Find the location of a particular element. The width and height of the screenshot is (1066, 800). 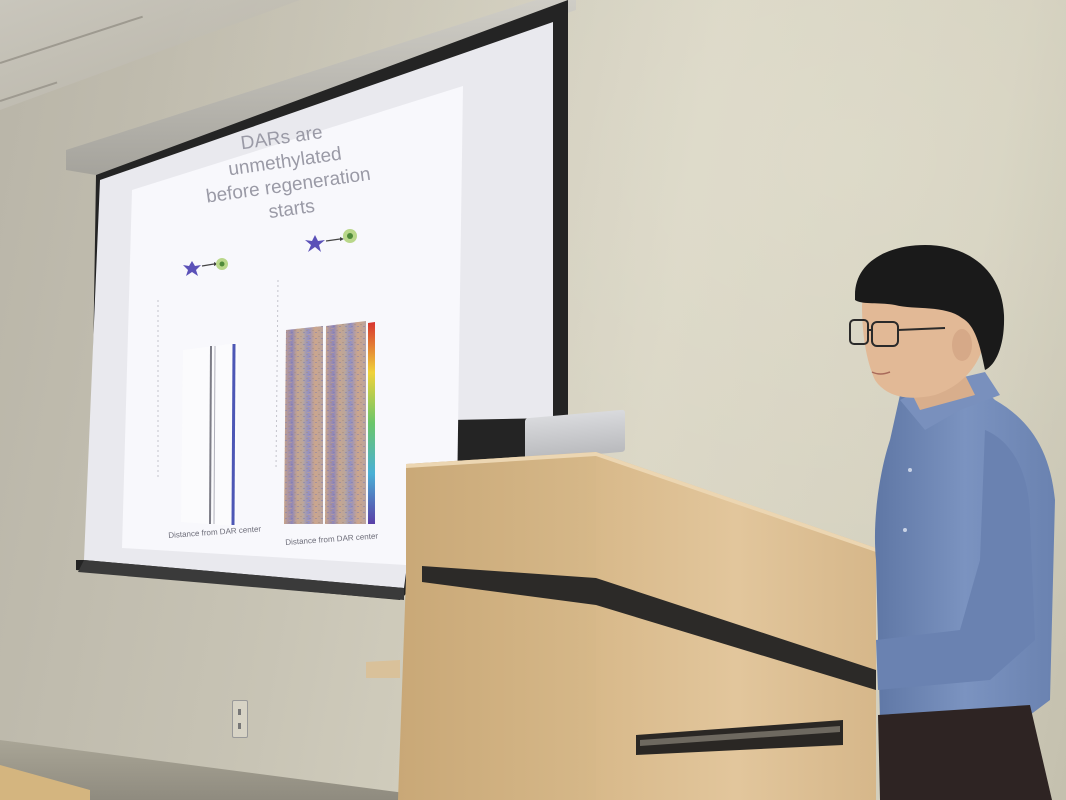

pants is located at coordinates (965, 752).